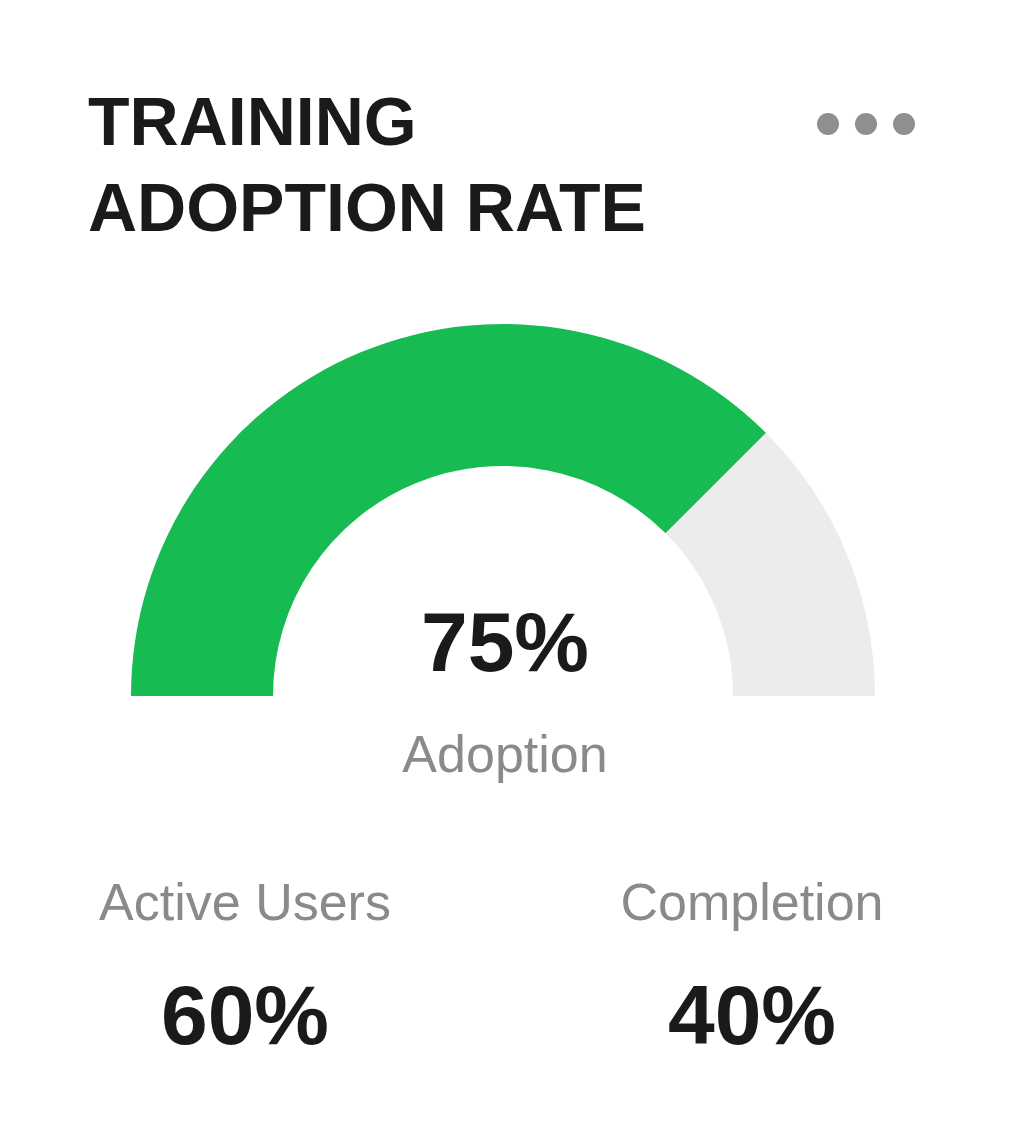 The image size is (1010, 1122). Describe the element at coordinates (505, 642) in the screenshot. I see `data-label: 75%` at that location.